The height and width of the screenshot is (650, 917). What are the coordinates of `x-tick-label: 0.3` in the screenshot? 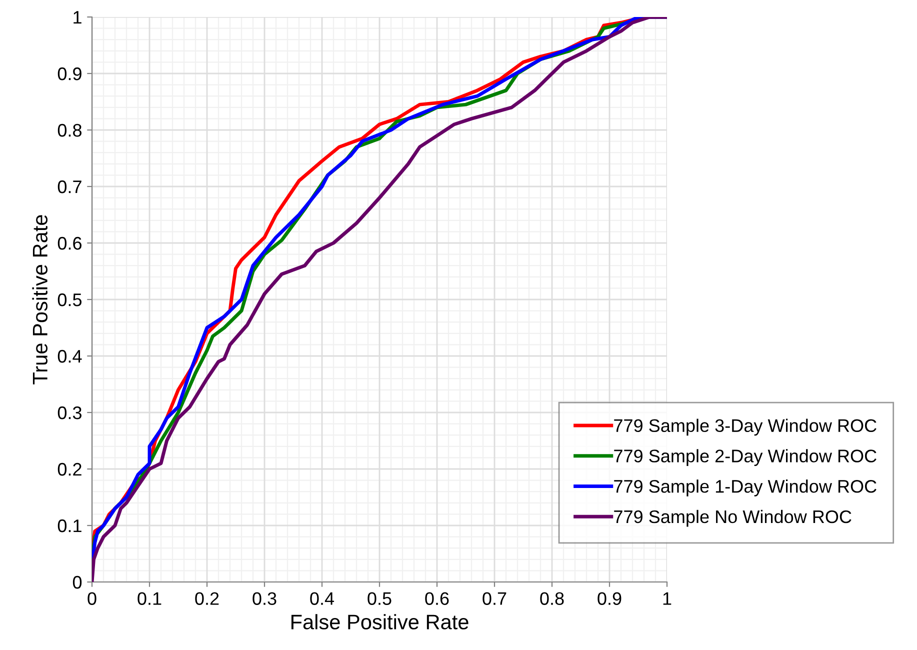 It's located at (264, 598).